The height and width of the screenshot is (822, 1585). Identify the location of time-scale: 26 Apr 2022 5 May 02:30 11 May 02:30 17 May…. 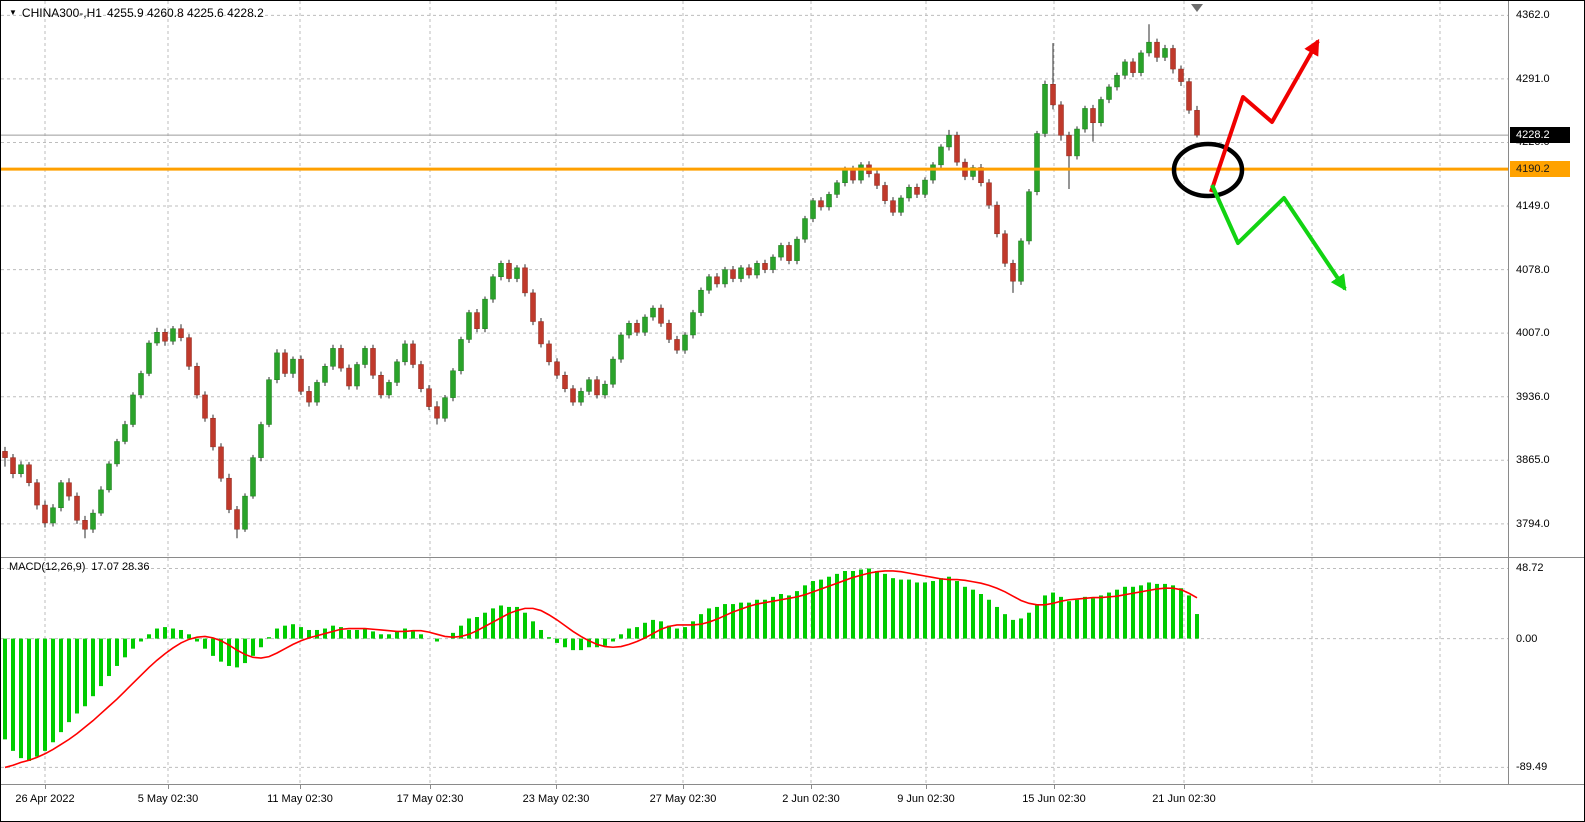
(792, 803).